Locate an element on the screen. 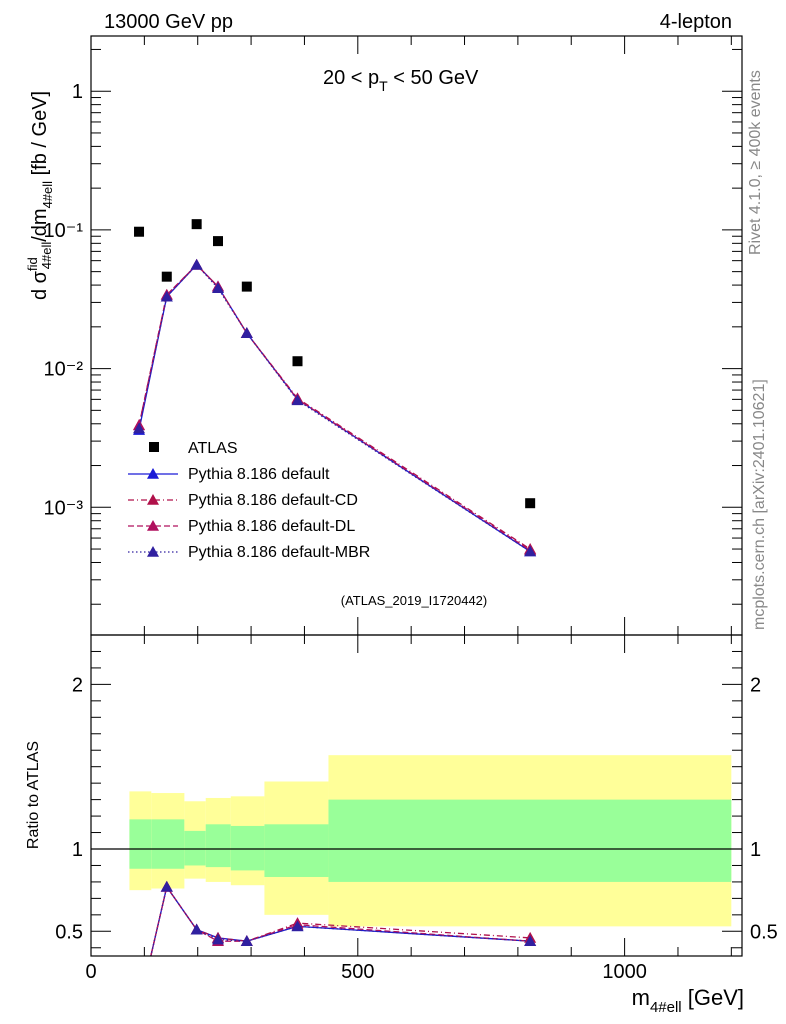  mcplots-label: mcplots.cern.ch [arXiv:2401.10621] is located at coordinates (759, 504).